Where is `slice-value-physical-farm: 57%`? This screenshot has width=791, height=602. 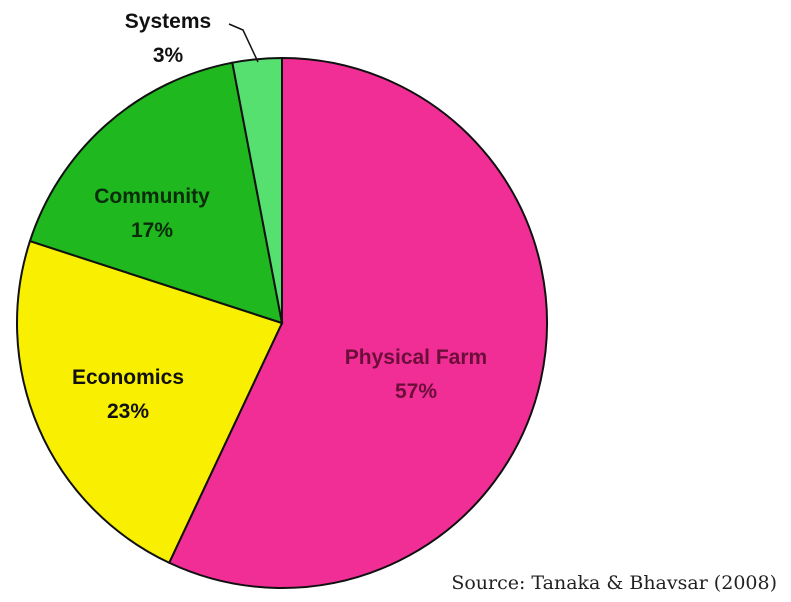
slice-value-physical-farm: 57% is located at coordinates (416, 391).